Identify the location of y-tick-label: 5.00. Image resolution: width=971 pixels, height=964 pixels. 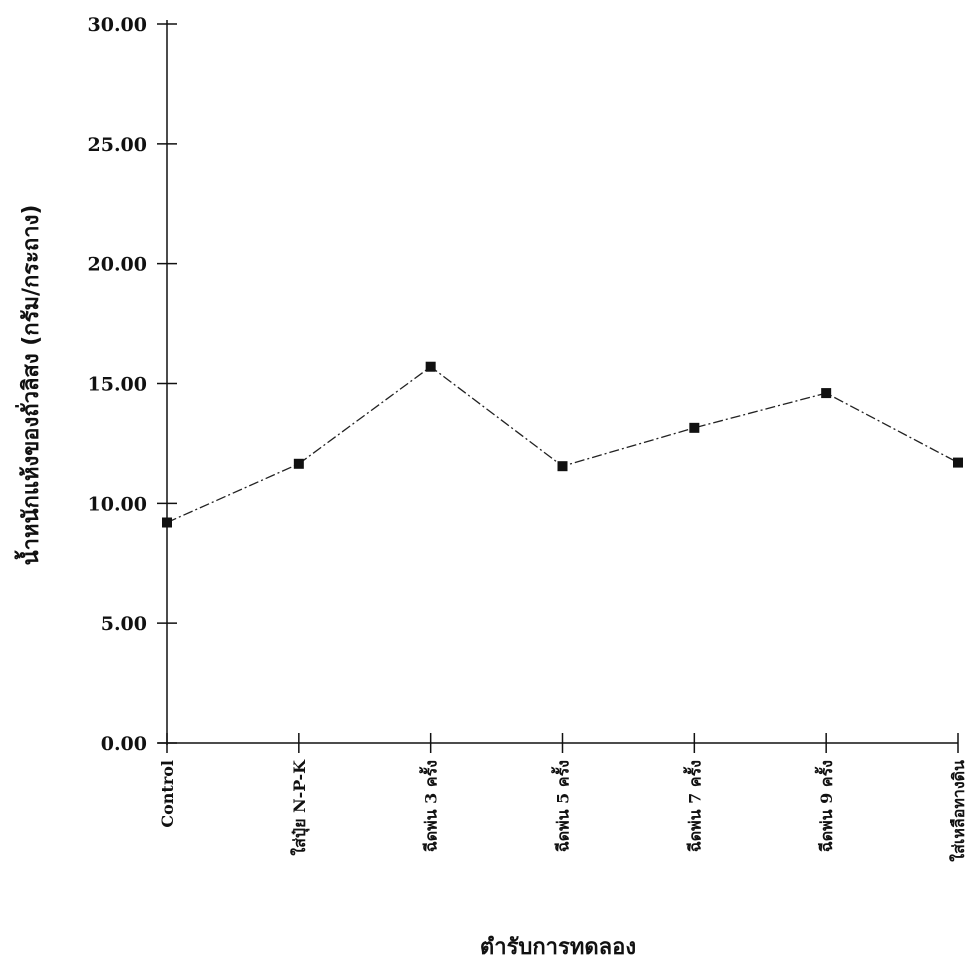
(124, 624).